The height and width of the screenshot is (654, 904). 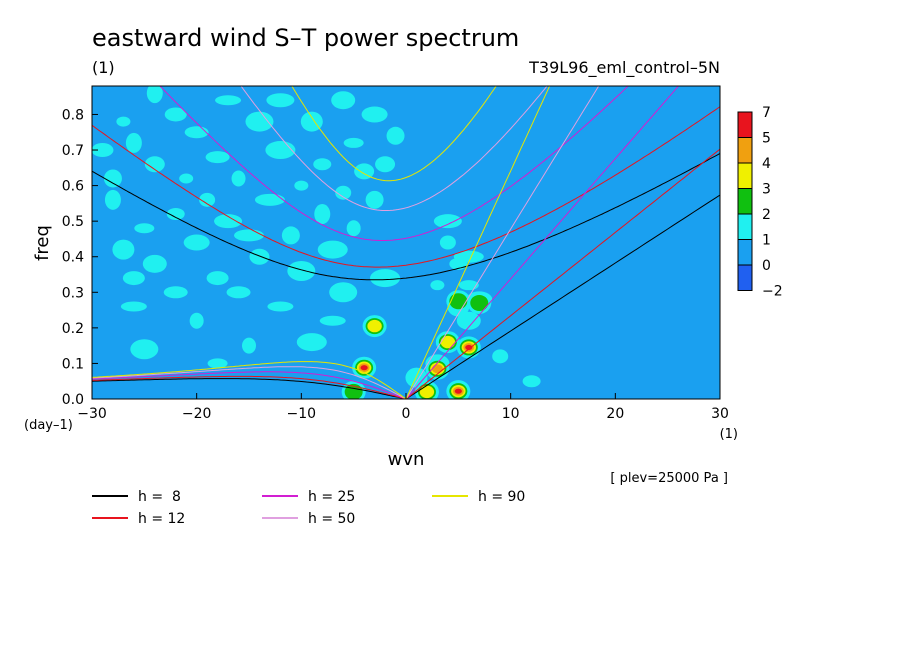 What do you see at coordinates (159, 497) in the screenshot?
I see `legend-label: h = 8` at bounding box center [159, 497].